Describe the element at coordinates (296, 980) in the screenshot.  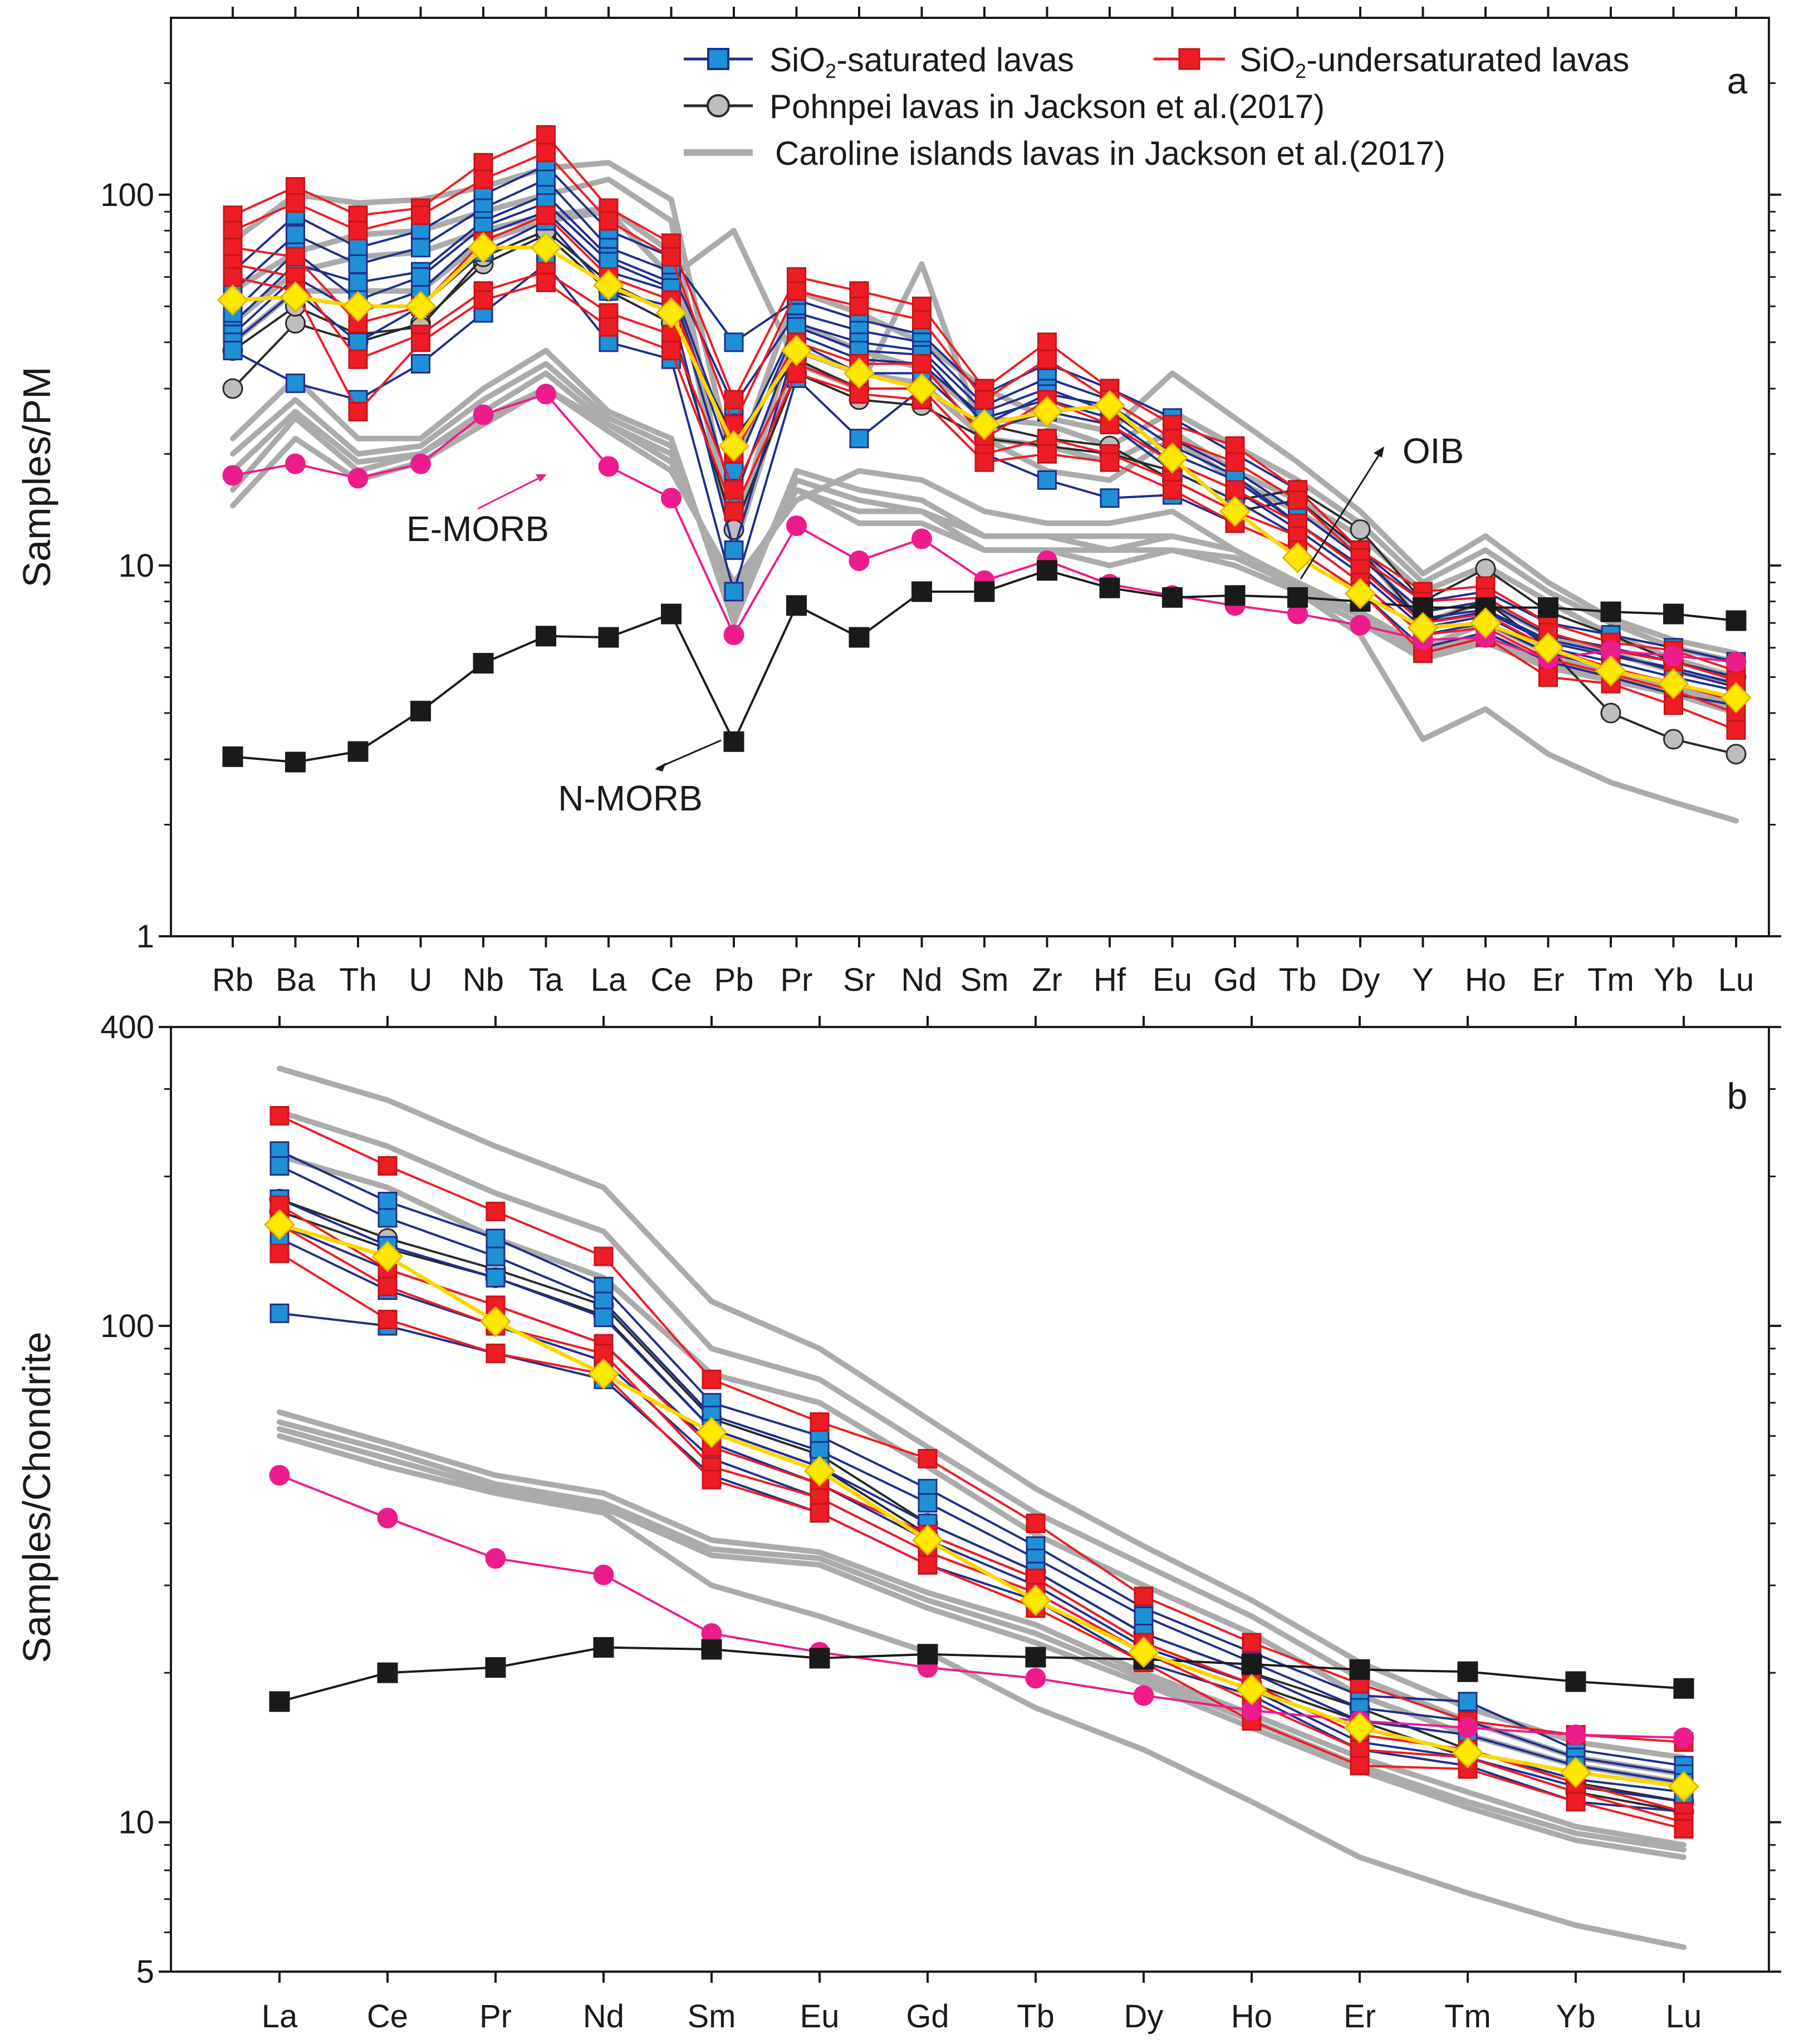
I see `x-tick-label: Ba` at that location.